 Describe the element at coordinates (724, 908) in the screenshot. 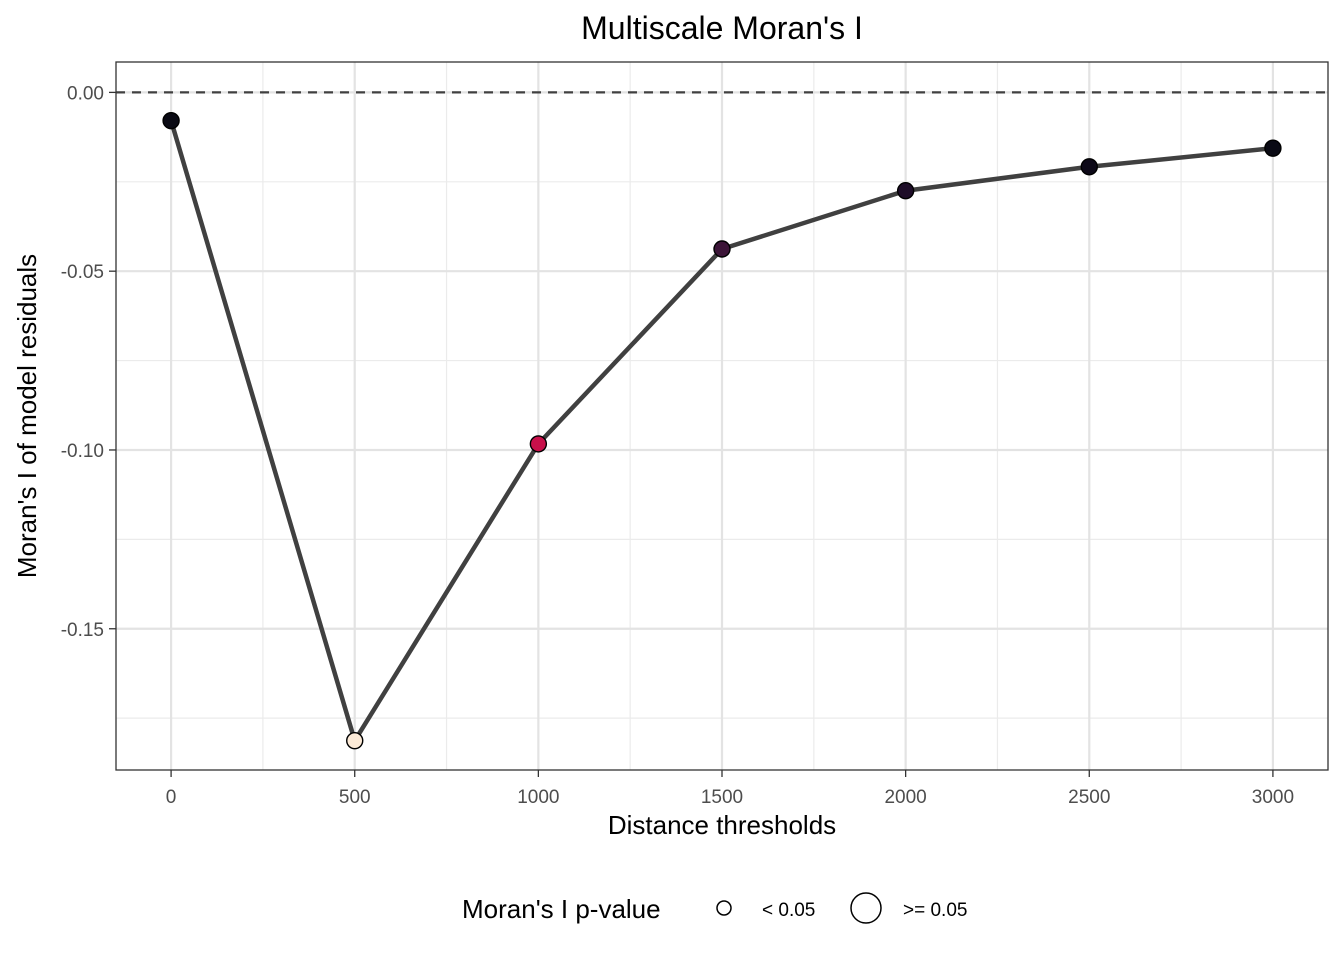

I see `legend-key-small-circle` at that location.